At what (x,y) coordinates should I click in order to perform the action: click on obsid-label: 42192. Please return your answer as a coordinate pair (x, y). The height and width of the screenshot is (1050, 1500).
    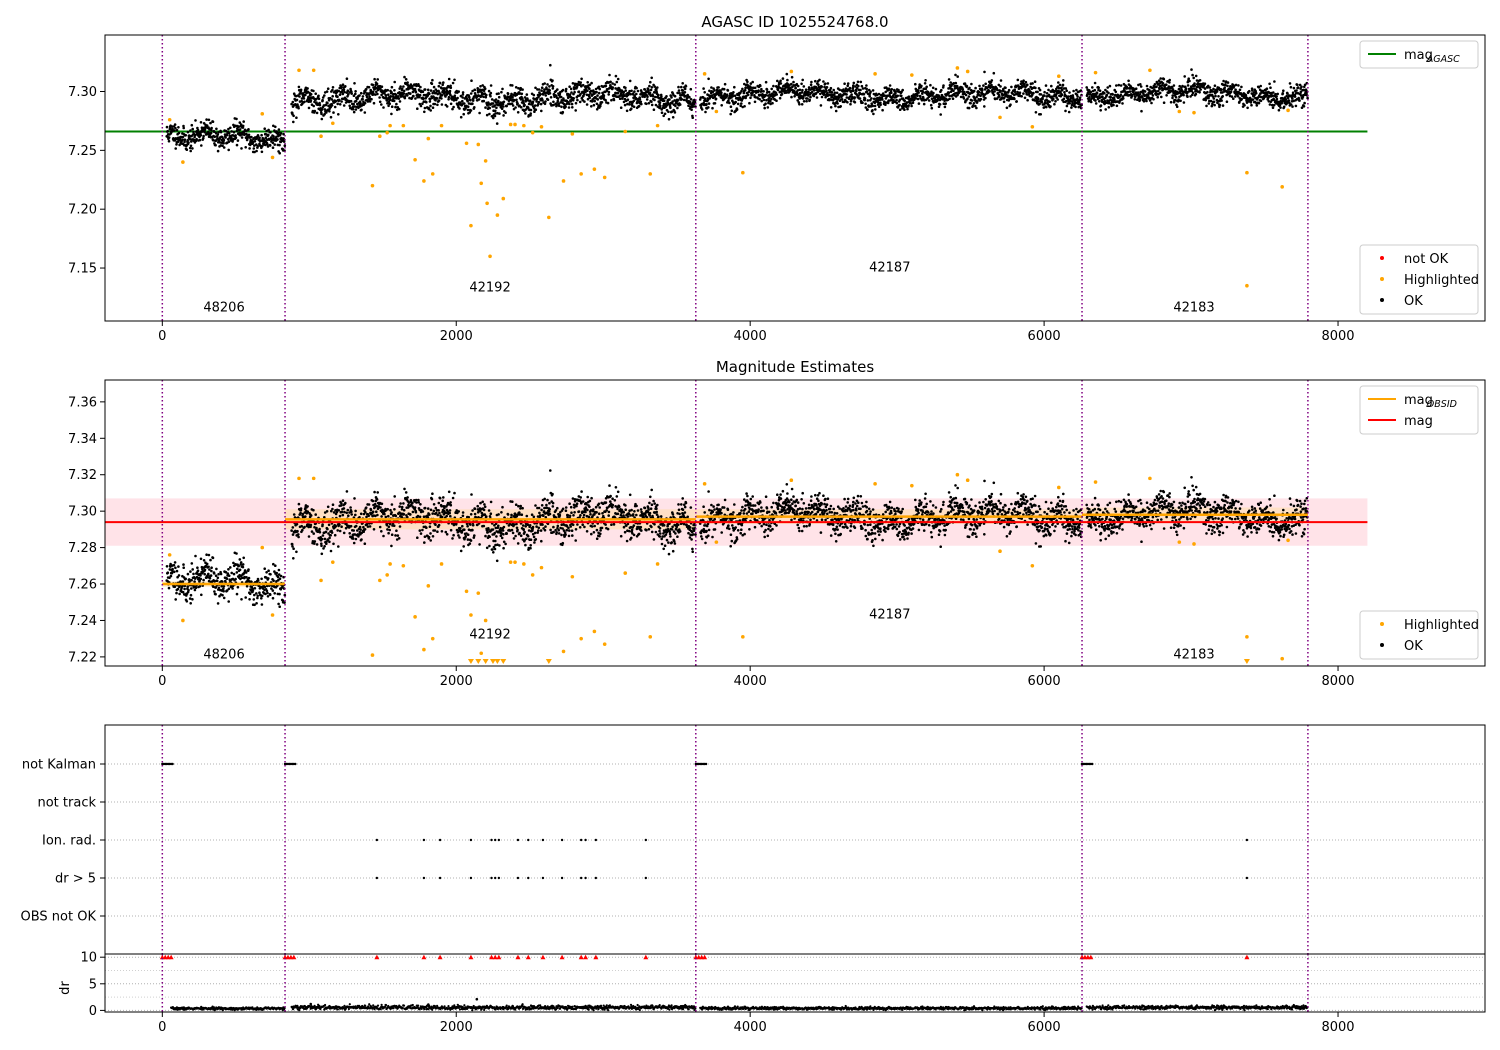
    Looking at the image, I should click on (489, 288).